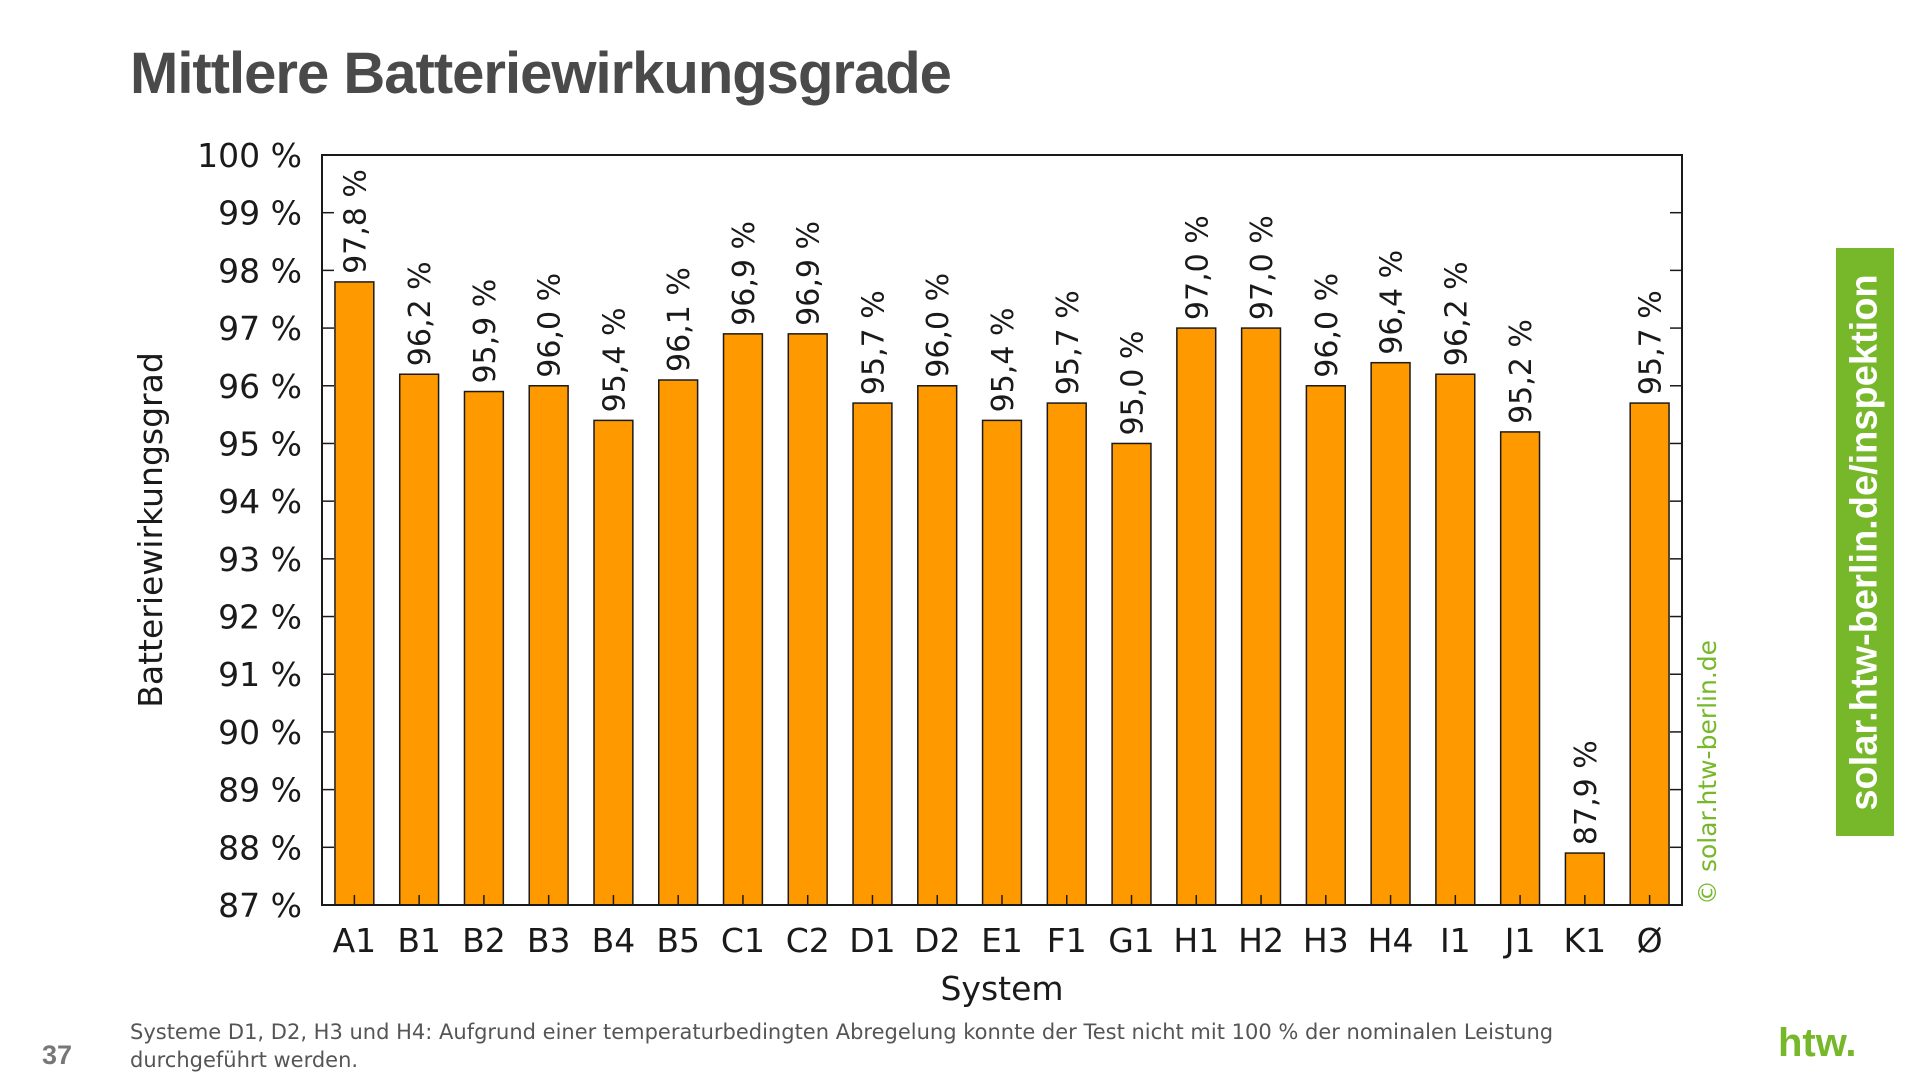 The image size is (1920, 1080). Describe the element at coordinates (1455, 940) in the screenshot. I see `x-tick-label: I1` at that location.